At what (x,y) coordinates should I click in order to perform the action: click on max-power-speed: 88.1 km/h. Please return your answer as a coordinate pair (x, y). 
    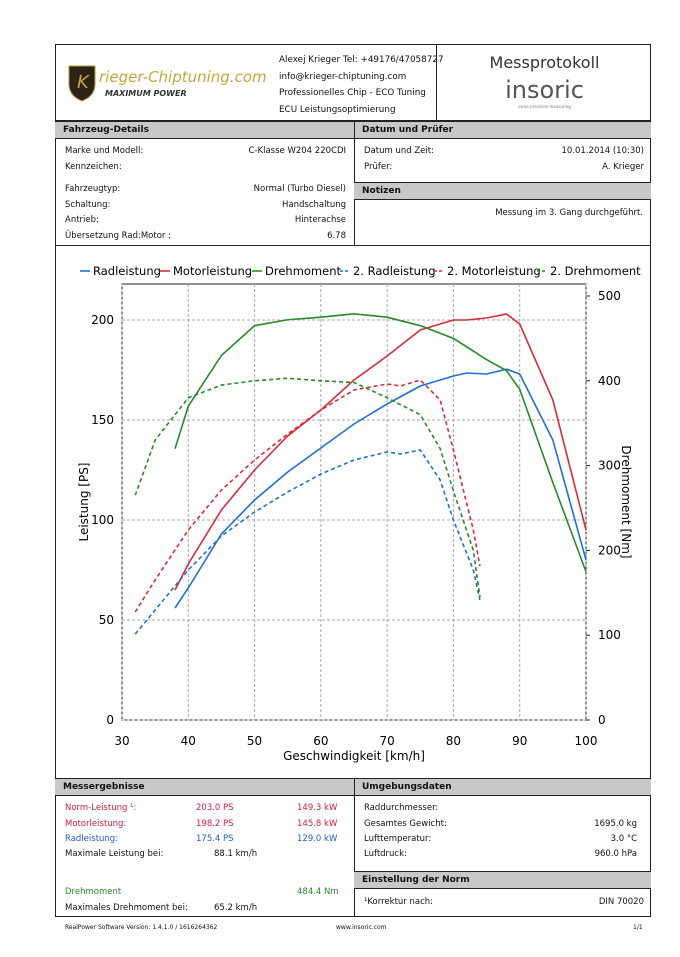
    Looking at the image, I should click on (236, 854).